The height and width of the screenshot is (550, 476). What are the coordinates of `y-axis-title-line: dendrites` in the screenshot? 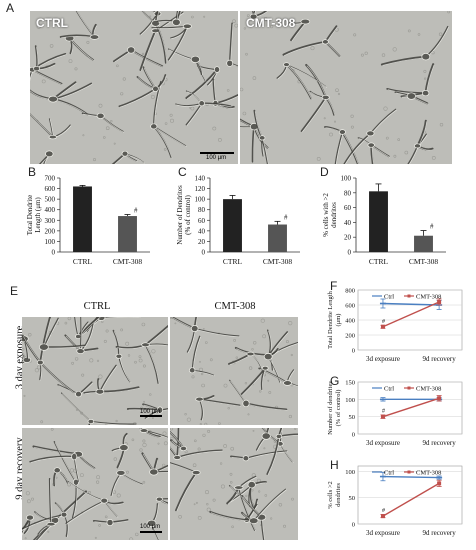 It's located at (334, 215).